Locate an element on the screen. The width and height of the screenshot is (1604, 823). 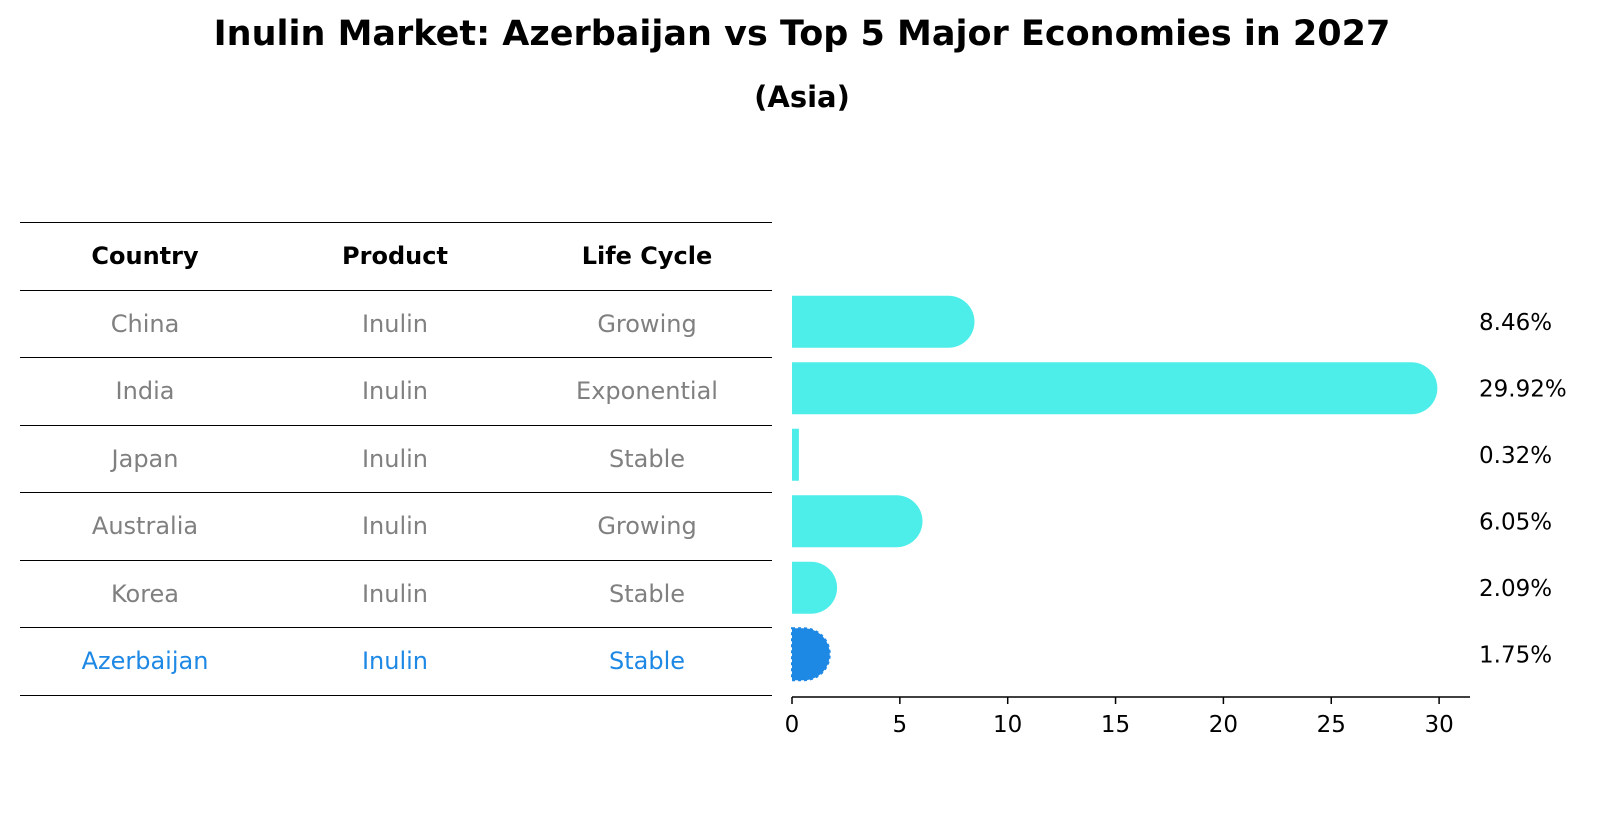
table-row: Australia Inulin Growing is located at coordinates (396, 526).